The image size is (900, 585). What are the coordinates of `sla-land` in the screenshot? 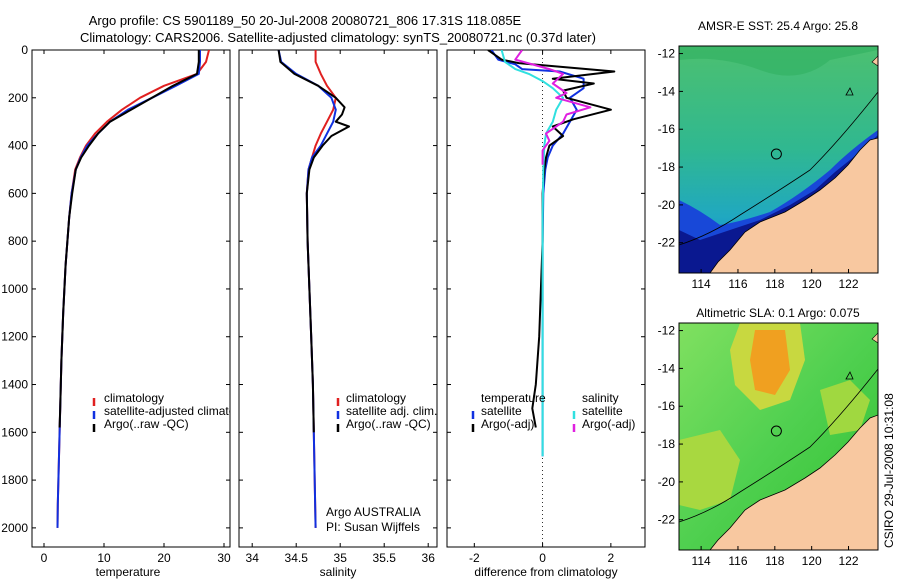 It's located at (793, 482).